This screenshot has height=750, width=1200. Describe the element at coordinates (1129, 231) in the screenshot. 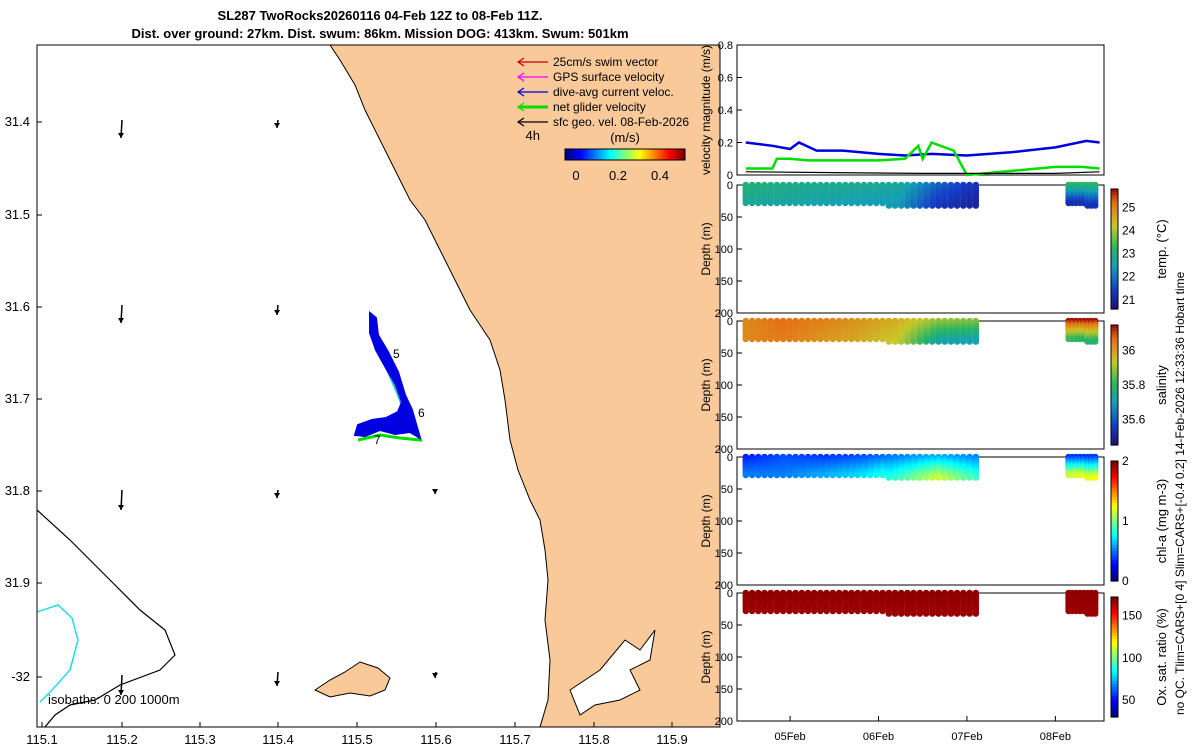

I see `section-cbar-tick: 24` at that location.